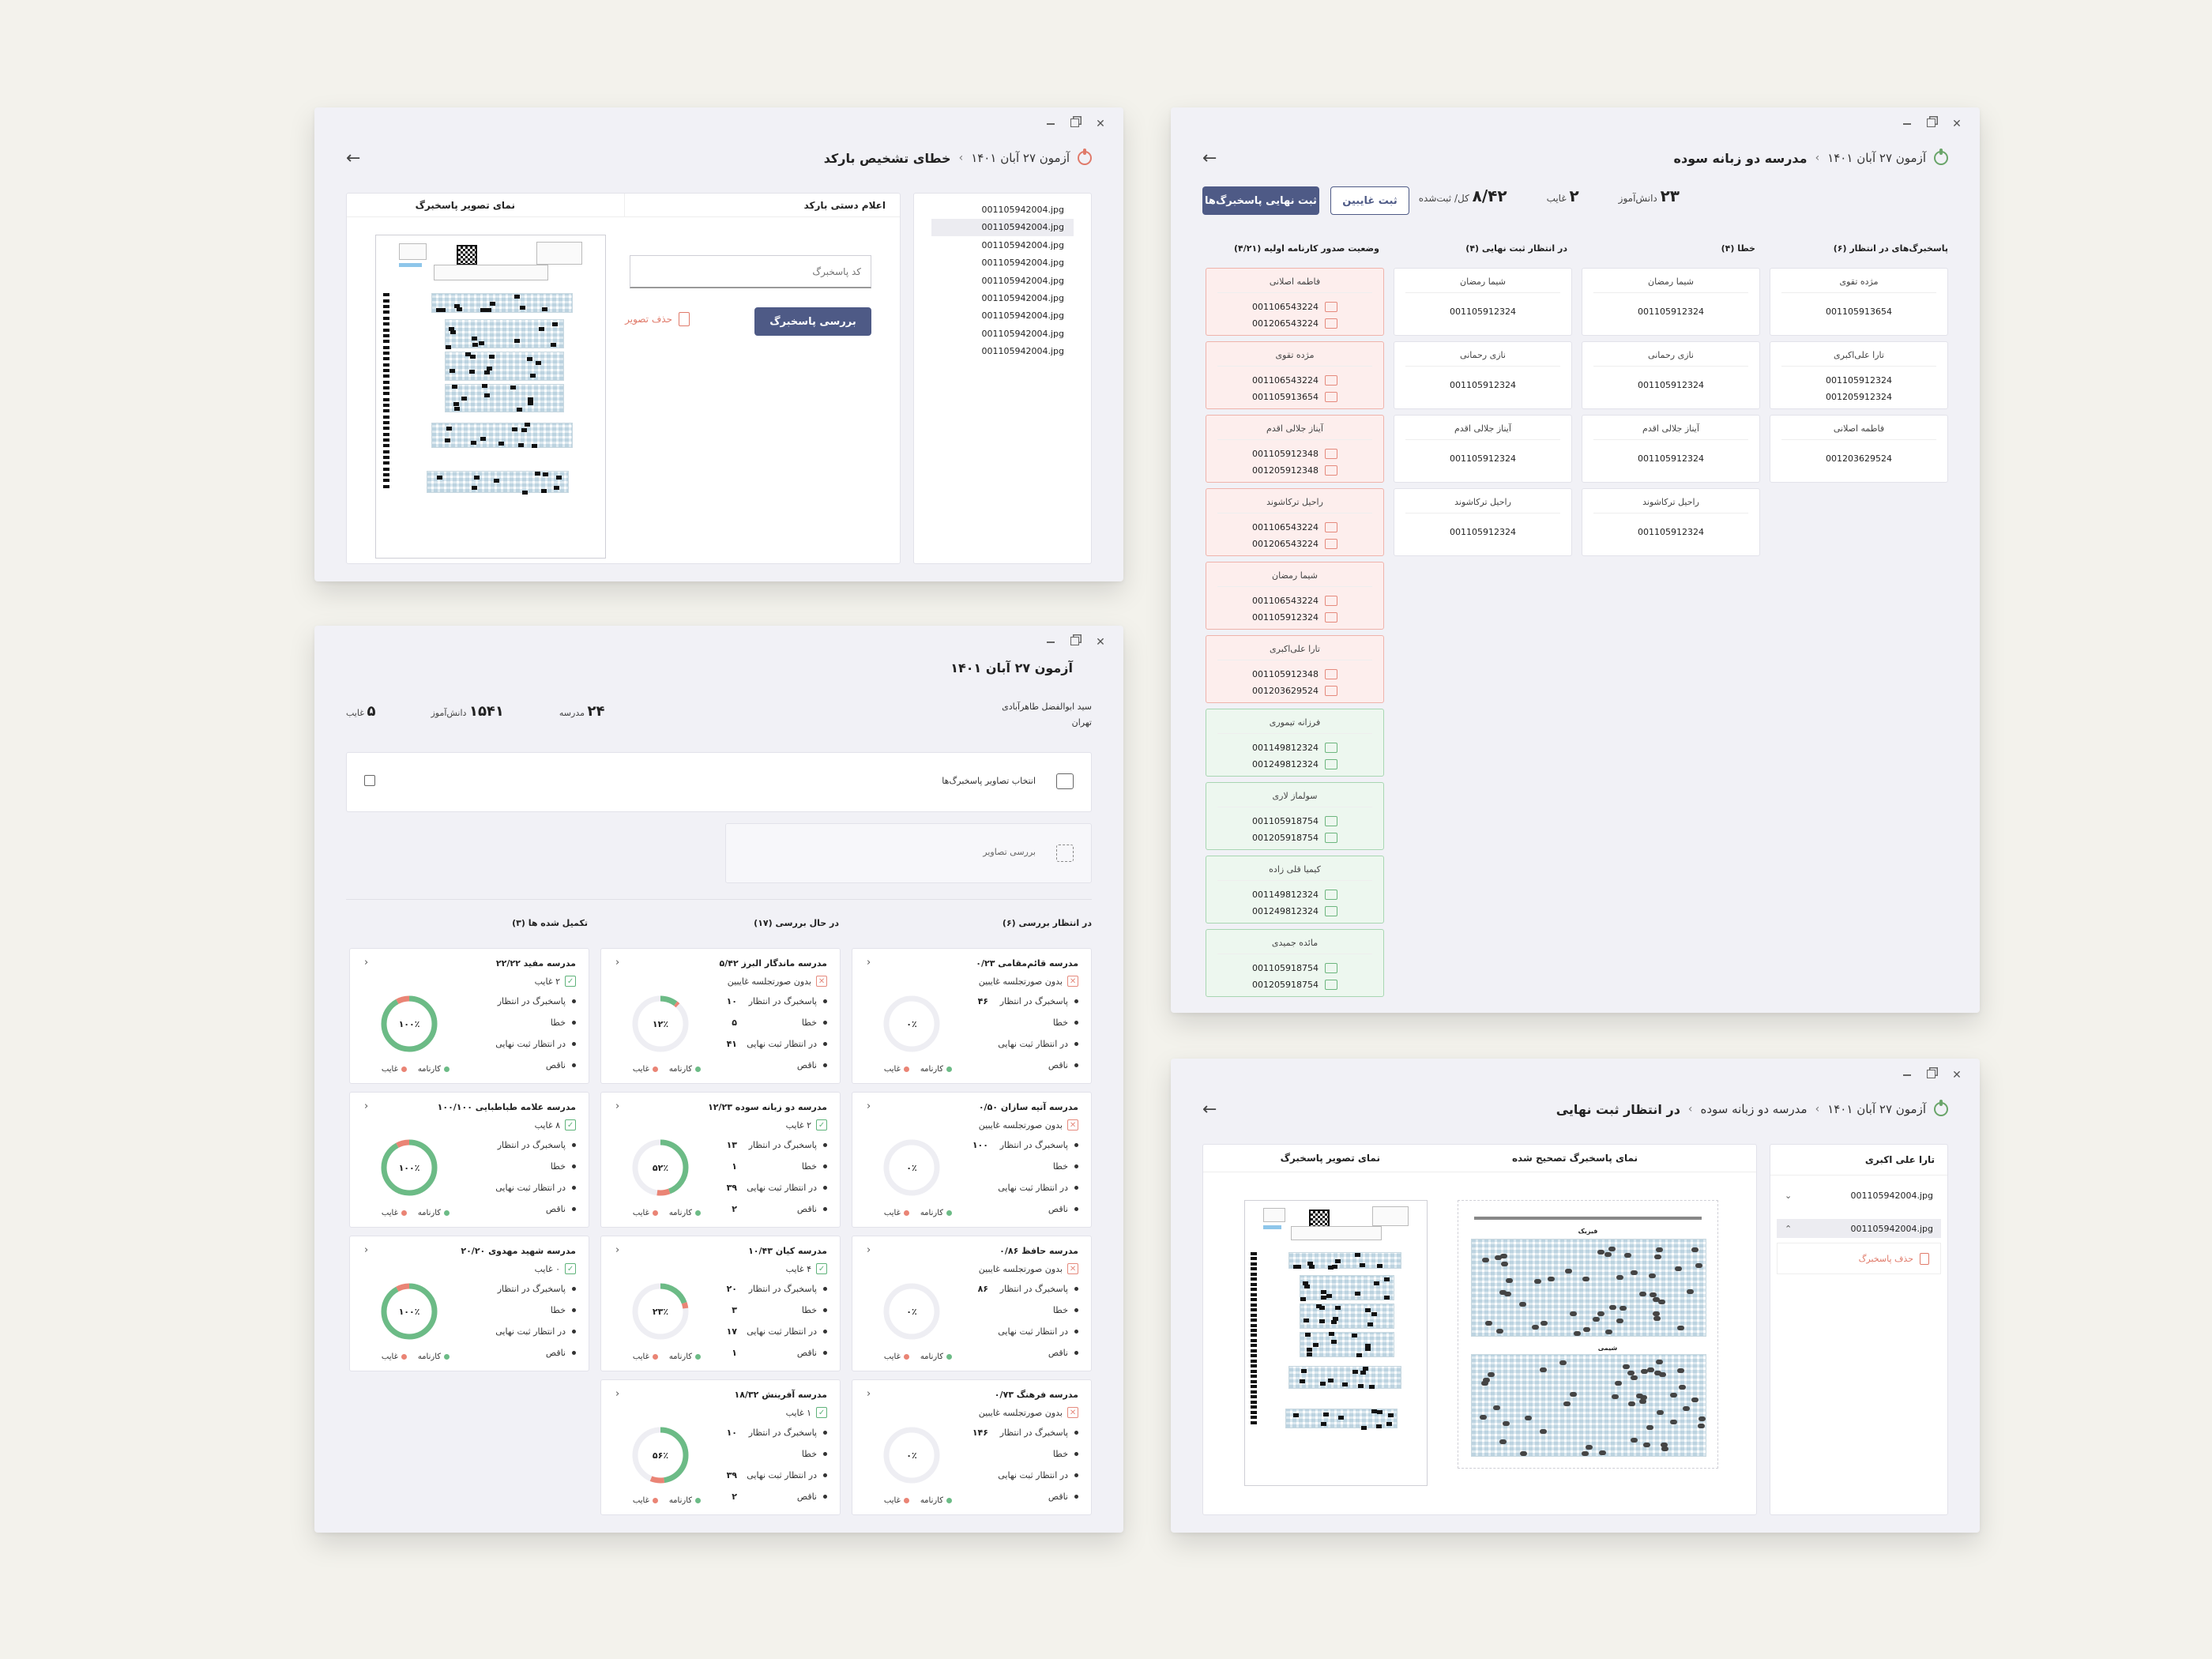 Image resolution: width=2212 pixels, height=1659 pixels. Describe the element at coordinates (1859, 1196) in the screenshot. I see `file-row: 001105942004.jpg ⌄` at that location.